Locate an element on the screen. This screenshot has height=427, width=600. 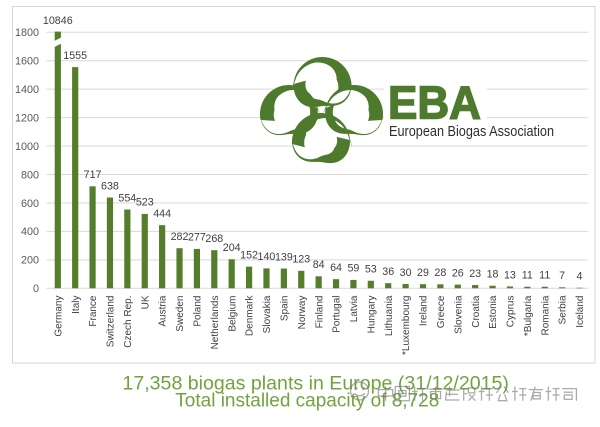
svg-text: 1400 is located at coordinates (27, 90).